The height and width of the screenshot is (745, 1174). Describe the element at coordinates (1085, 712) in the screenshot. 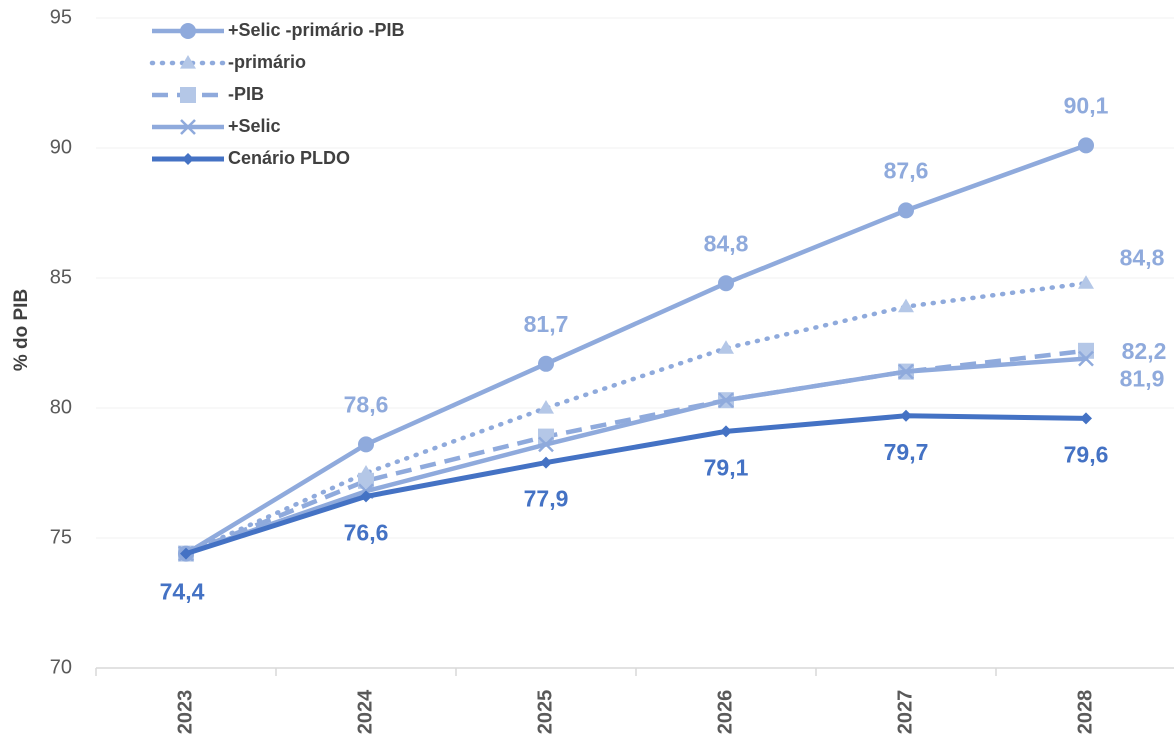

I see `x-tick-label: 2028` at that location.